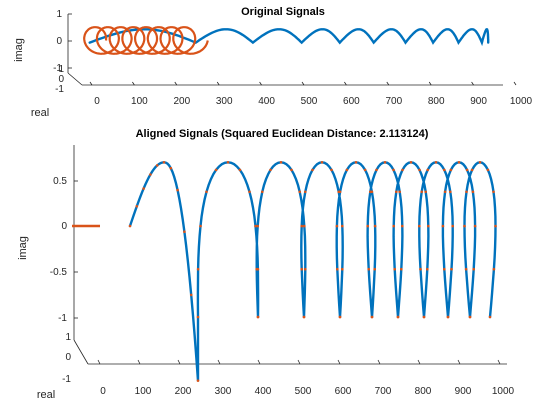 This screenshot has height=420, width=560. Describe the element at coordinates (61, 69) in the screenshot. I see `top-real-tick-label: 1` at that location.